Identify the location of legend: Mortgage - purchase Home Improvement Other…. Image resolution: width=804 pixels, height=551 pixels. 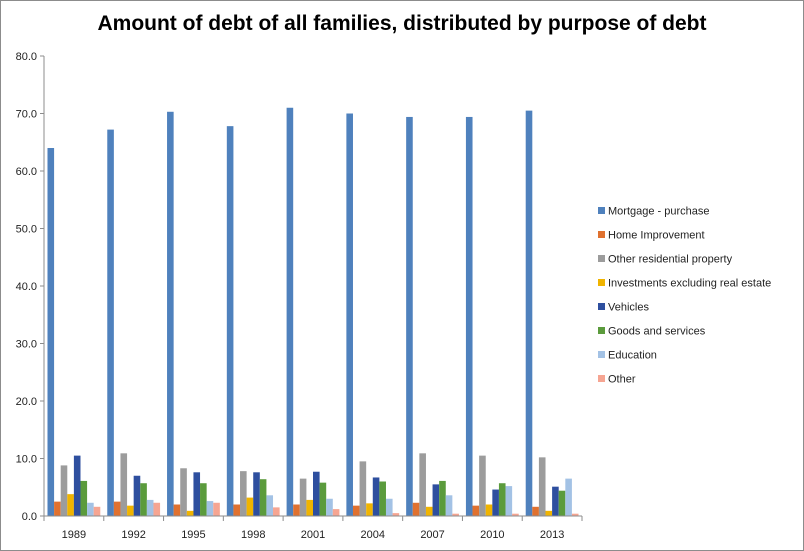
(684, 296).